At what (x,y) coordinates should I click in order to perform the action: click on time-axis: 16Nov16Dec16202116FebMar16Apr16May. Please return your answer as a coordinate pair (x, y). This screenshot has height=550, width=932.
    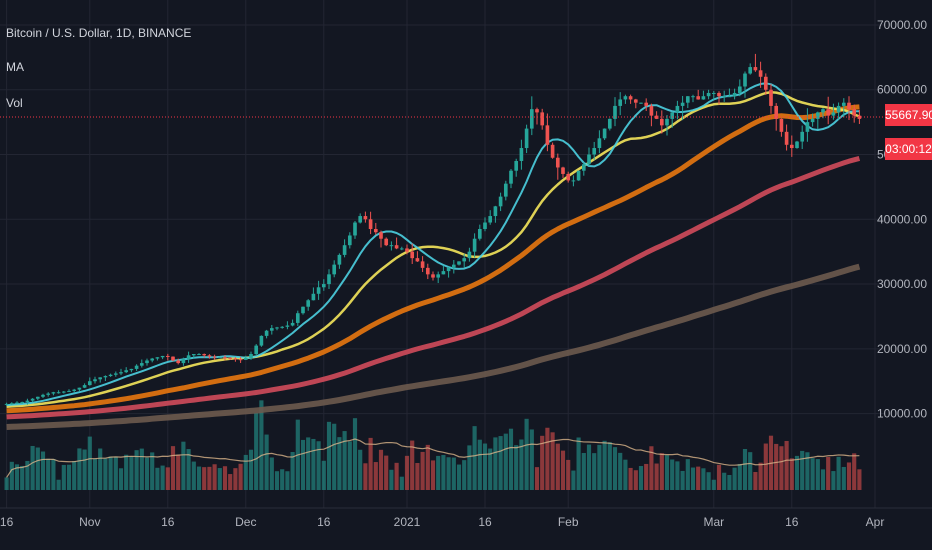
    Looking at the image, I should click on (466, 528).